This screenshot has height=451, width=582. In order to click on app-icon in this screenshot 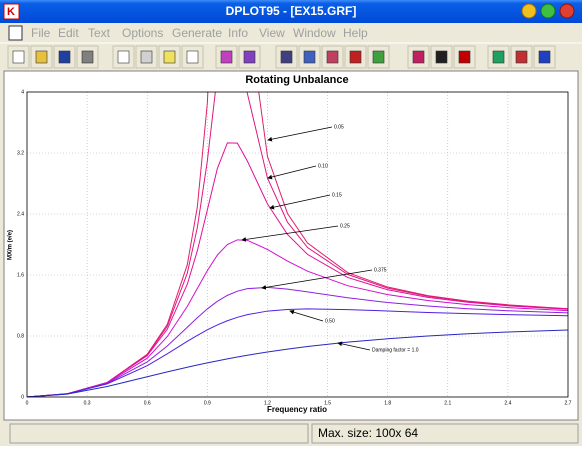, I will do `click(11, 11)`.